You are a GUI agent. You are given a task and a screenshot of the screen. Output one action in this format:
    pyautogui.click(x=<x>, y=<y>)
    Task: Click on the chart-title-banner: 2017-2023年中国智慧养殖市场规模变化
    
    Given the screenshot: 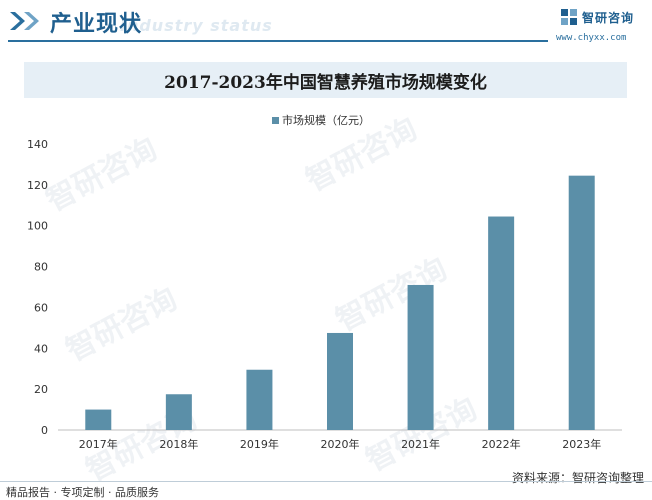 What is the action you would take?
    pyautogui.click(x=325, y=80)
    